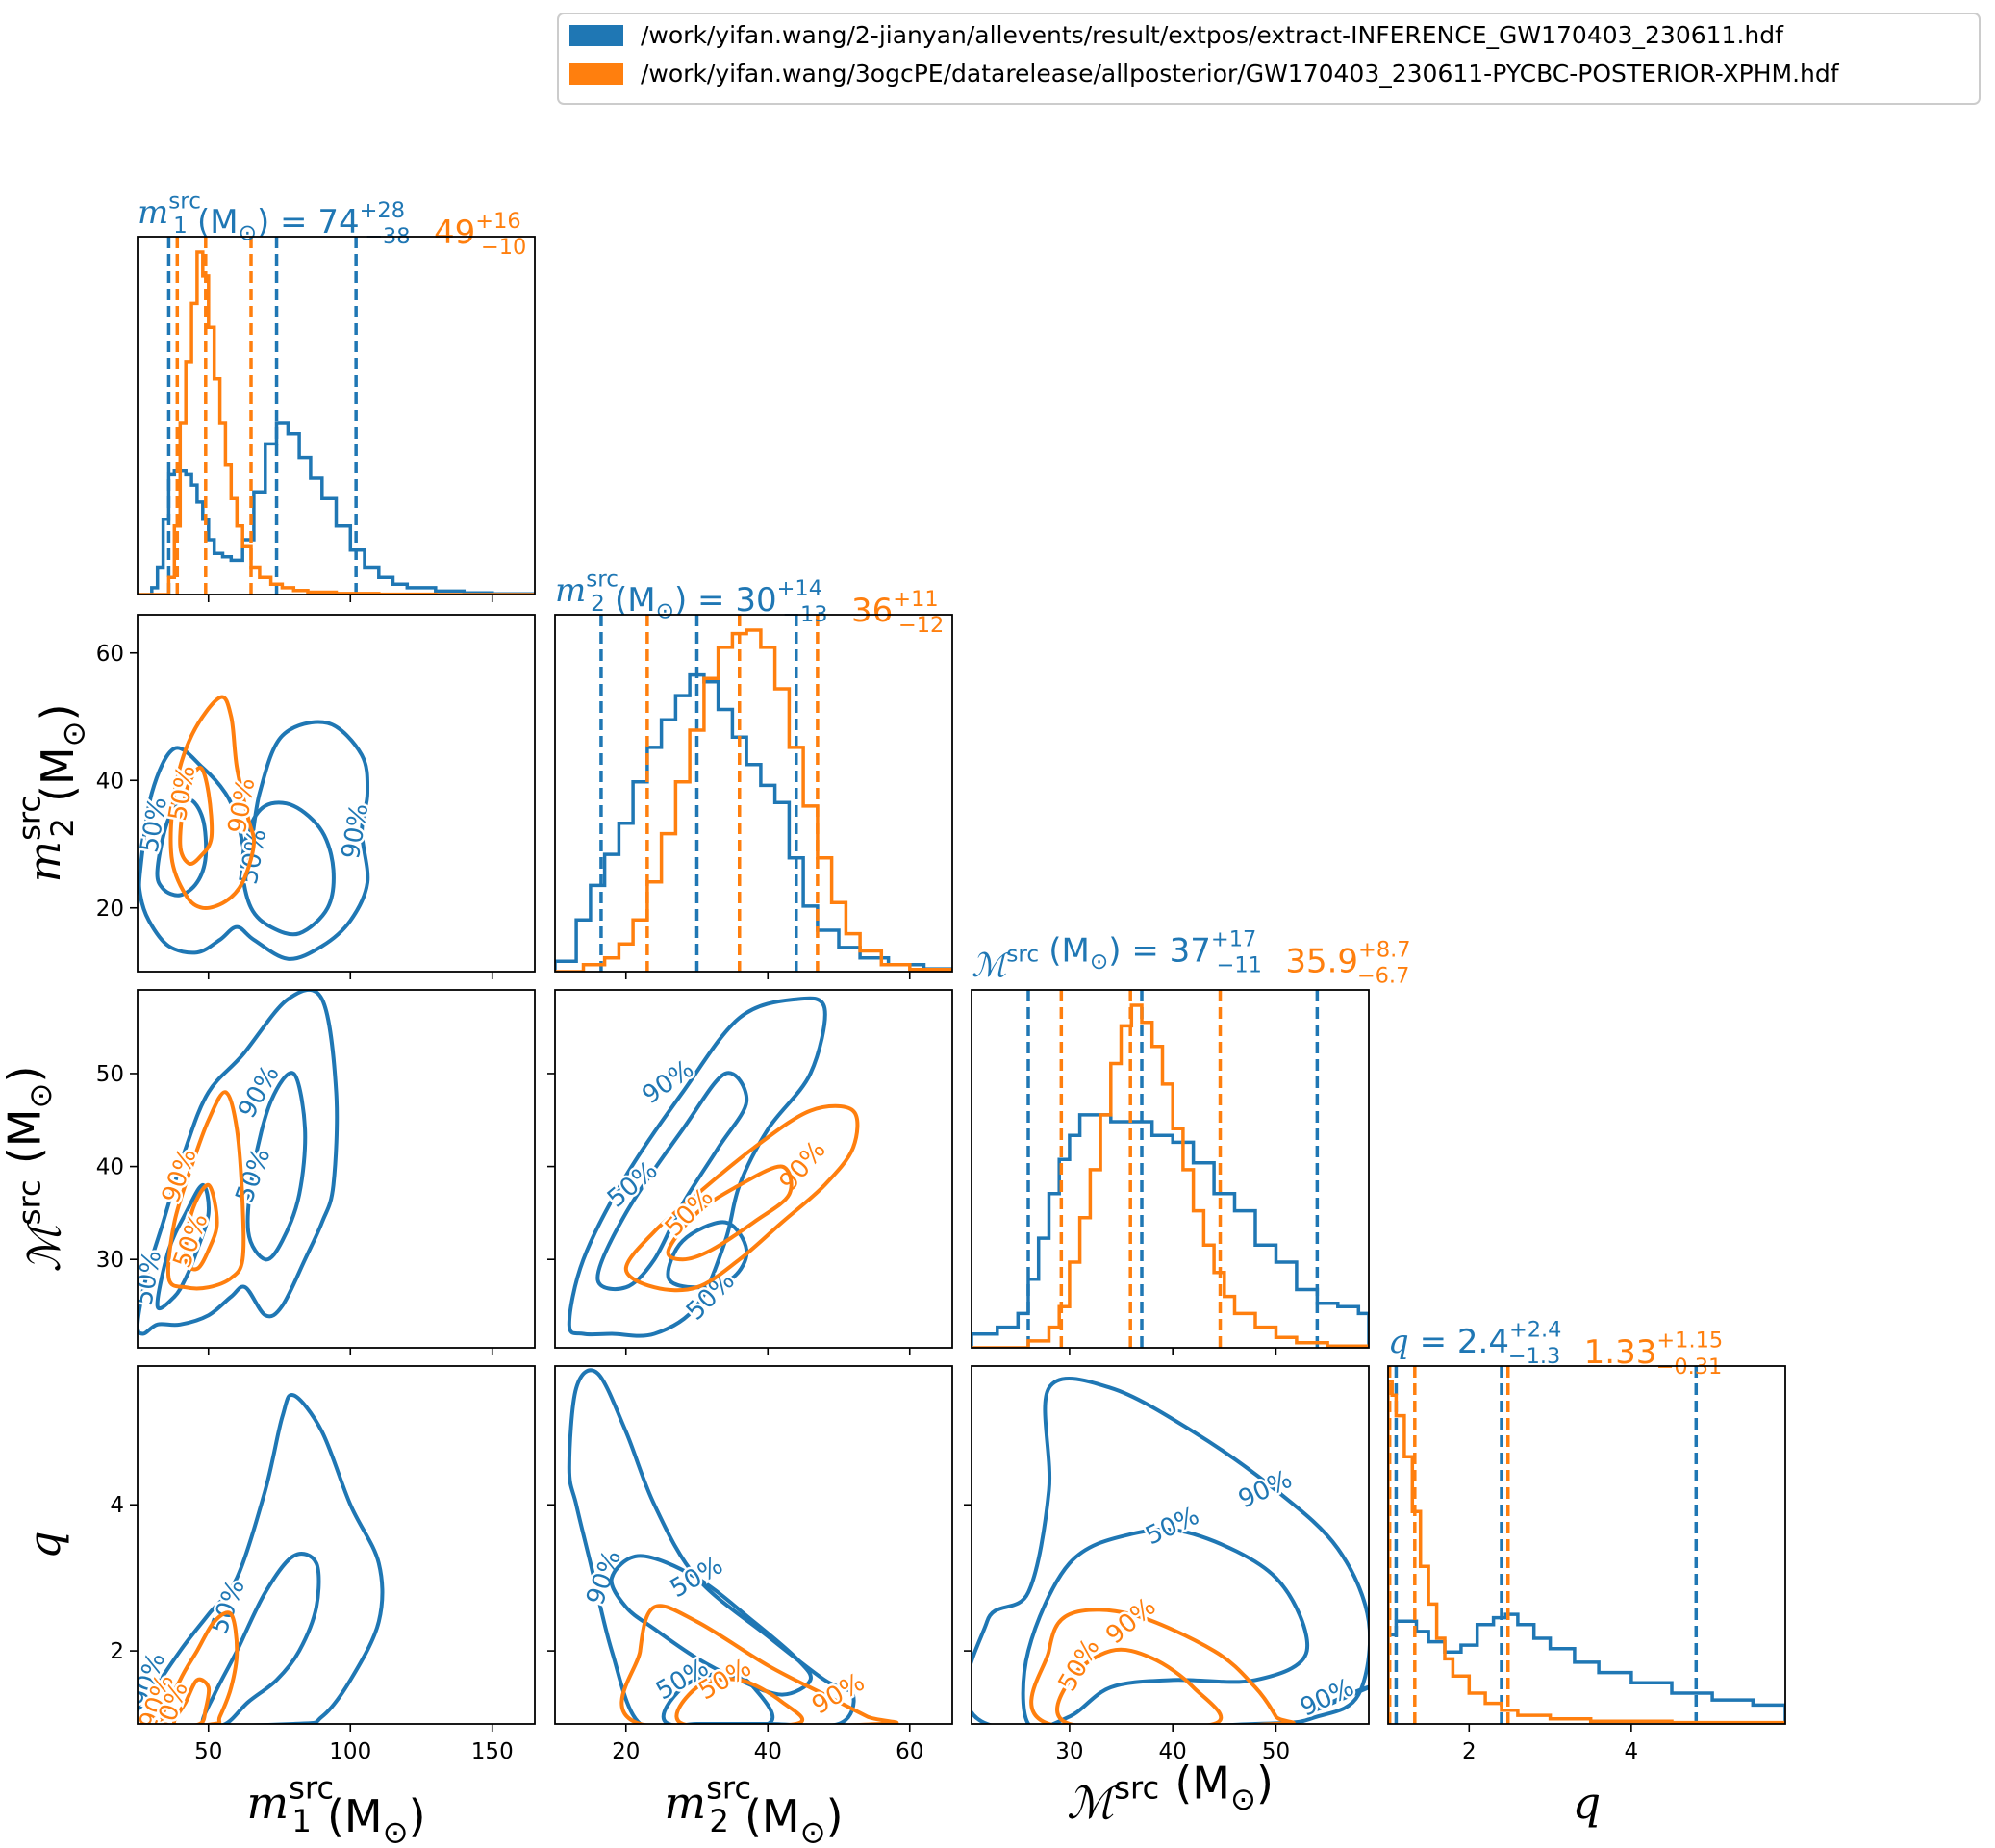 Image resolution: width=1995 pixels, height=1848 pixels. What do you see at coordinates (626, 1751) in the screenshot?
I see `xtick-label-1-0: 20` at bounding box center [626, 1751].